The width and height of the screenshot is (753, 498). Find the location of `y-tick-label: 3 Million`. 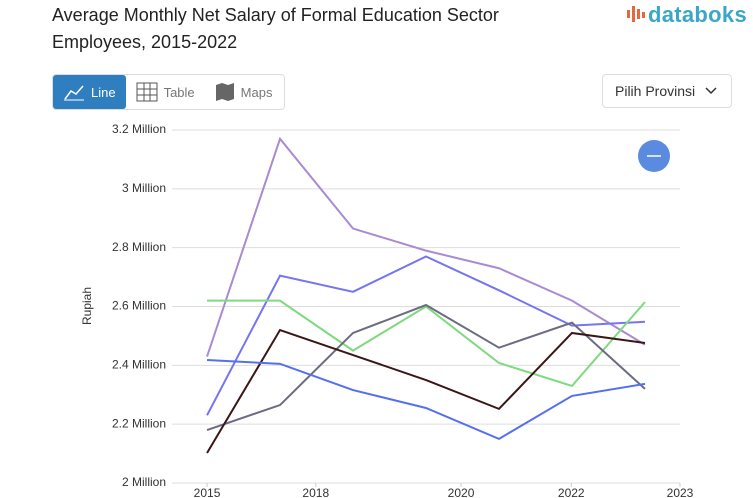

y-tick-label: 3 Million is located at coordinates (144, 188).